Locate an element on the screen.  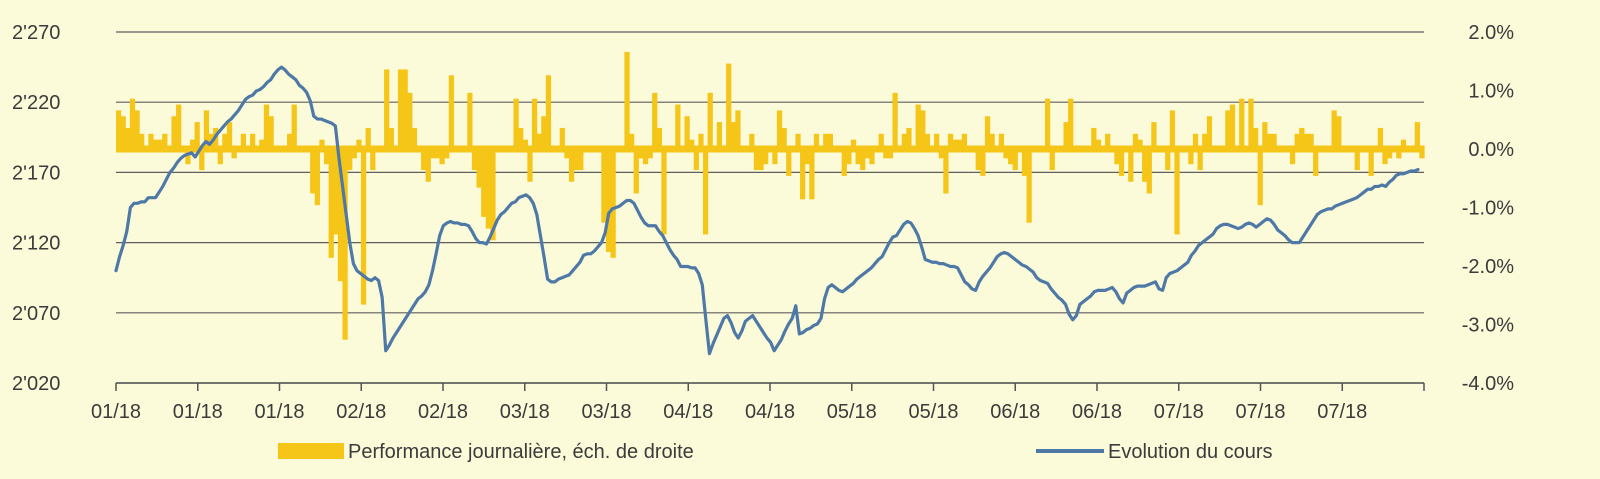
x-tick-label: 04/18 is located at coordinates (688, 412).